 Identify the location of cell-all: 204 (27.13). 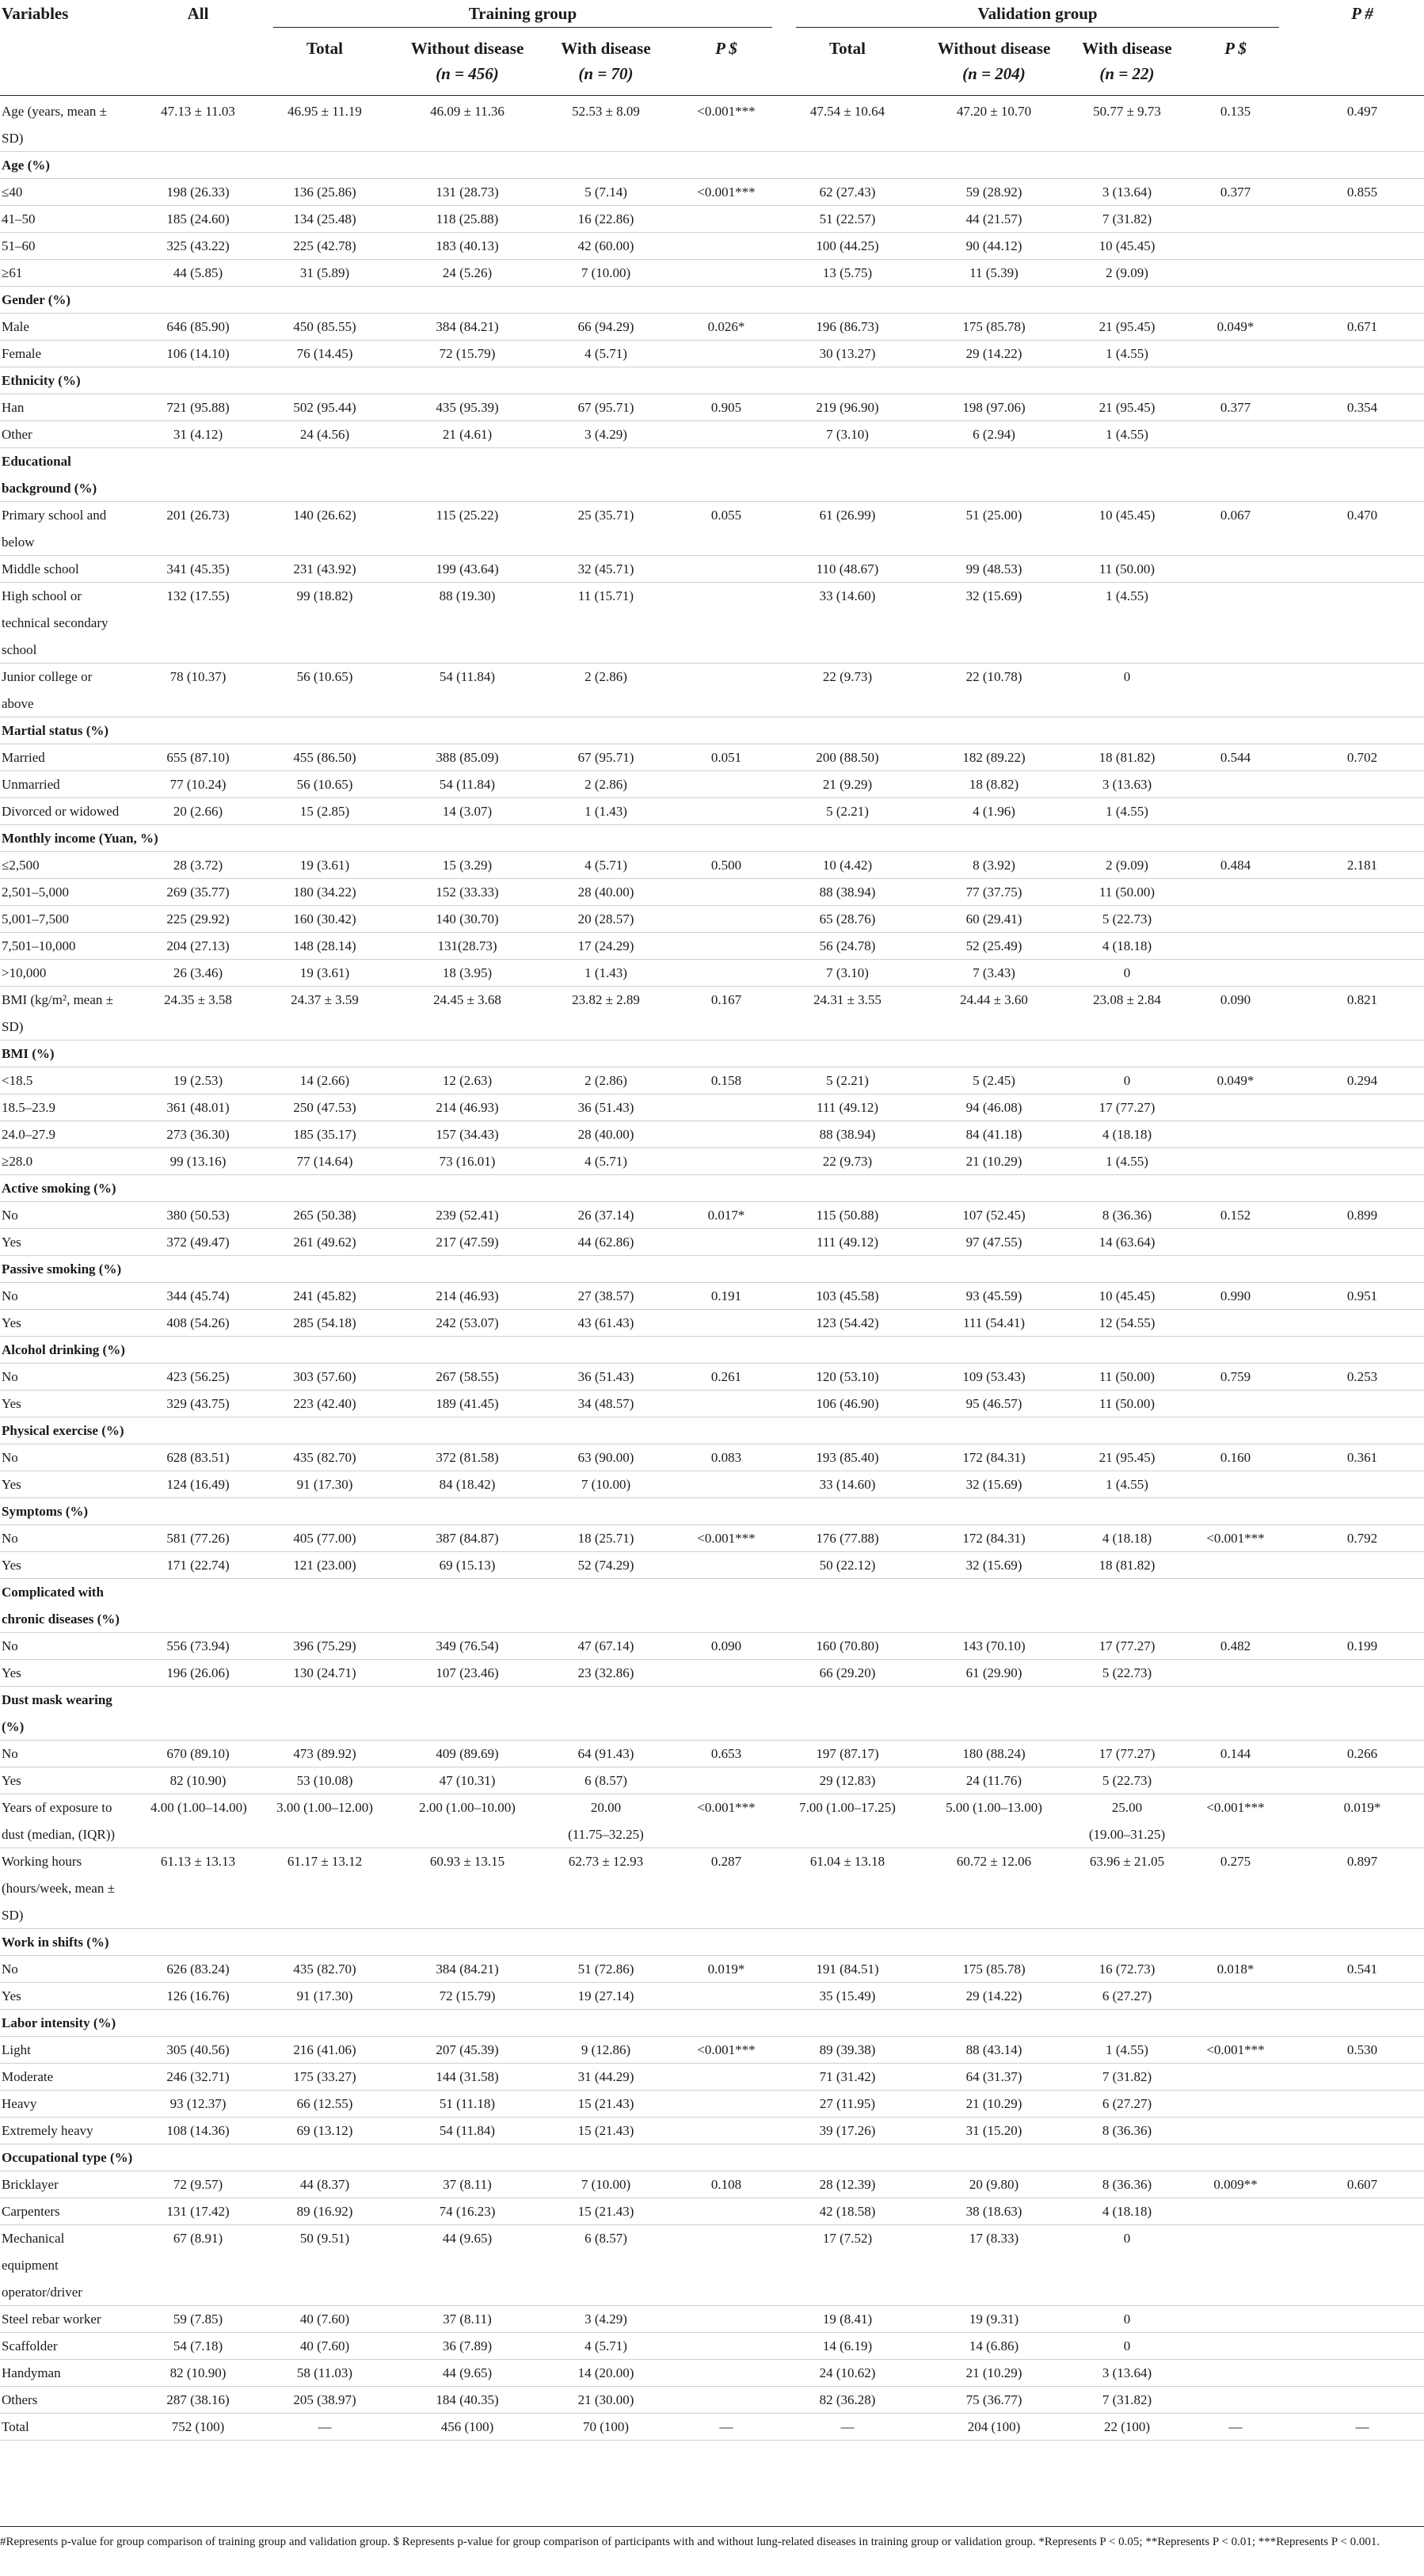
(198, 945).